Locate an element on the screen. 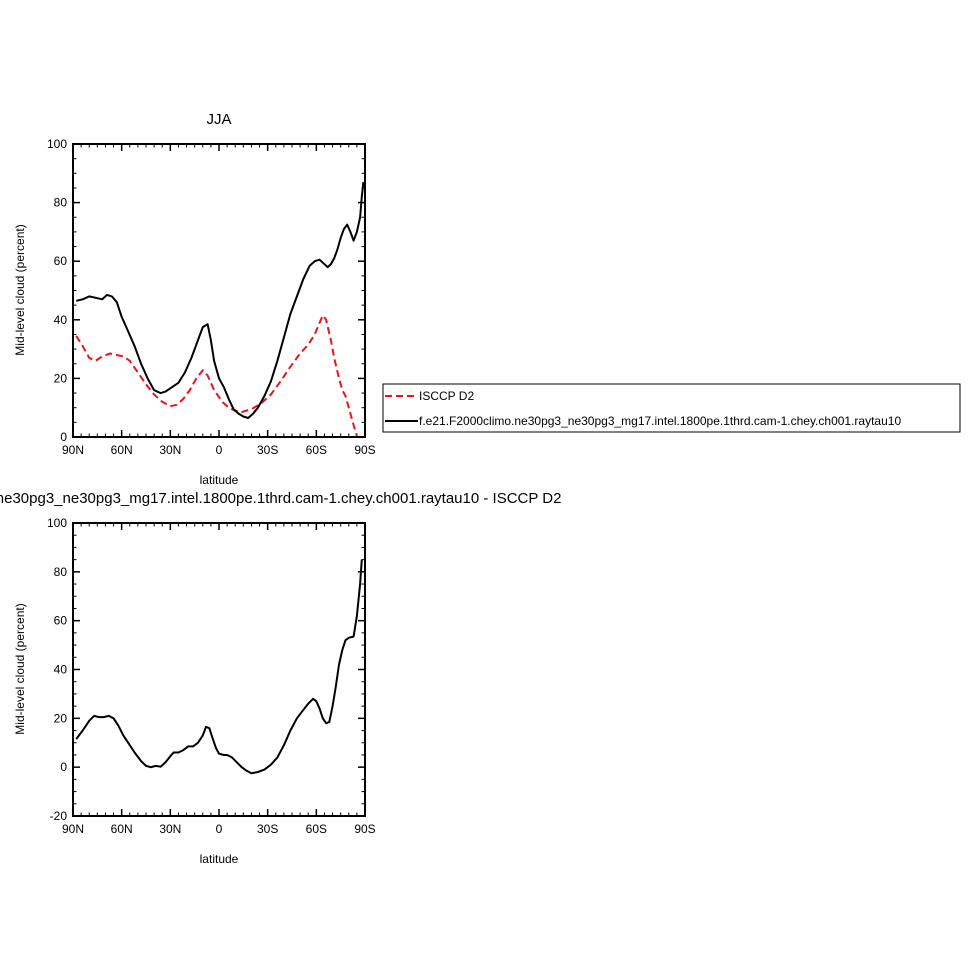  bottom-y-tick-label: 80 is located at coordinates (61, 572).